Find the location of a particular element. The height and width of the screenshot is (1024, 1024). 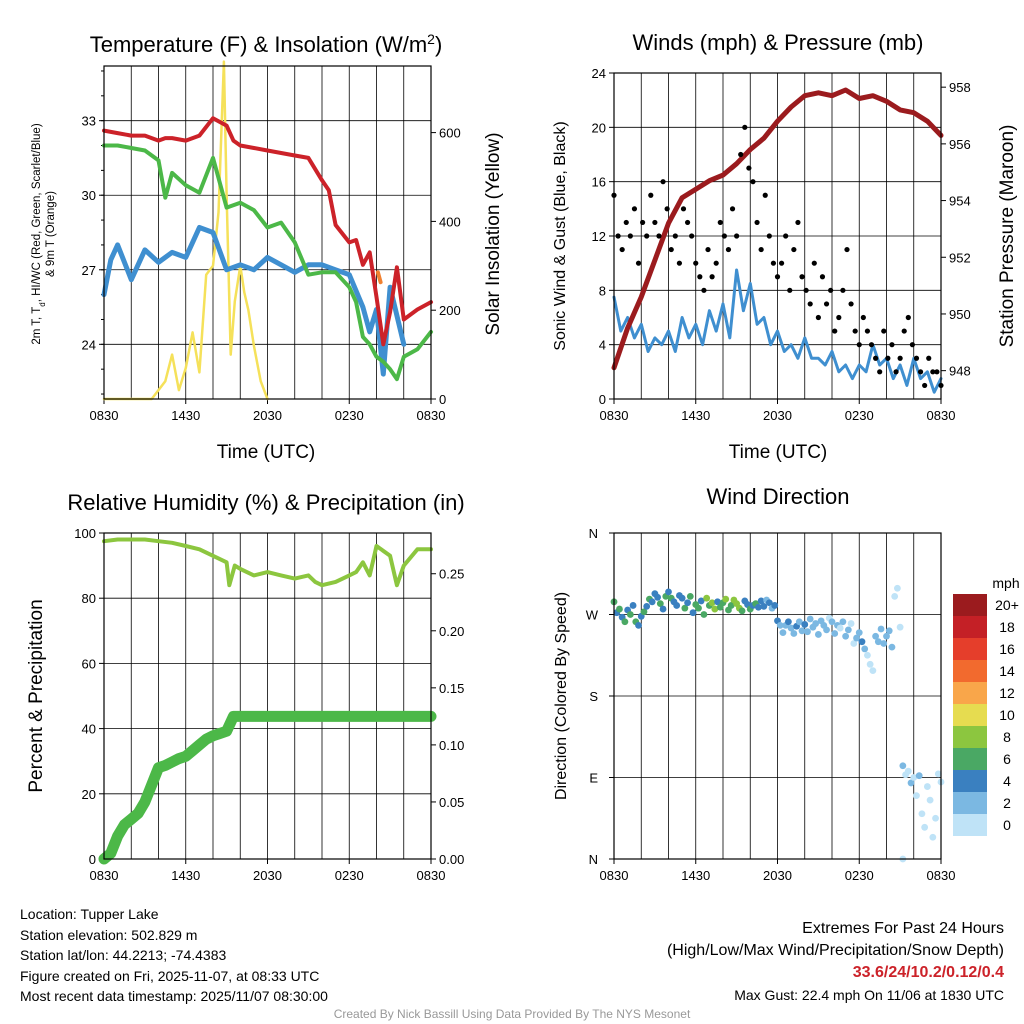

colorbar-label: 0 is located at coordinates (1007, 825).